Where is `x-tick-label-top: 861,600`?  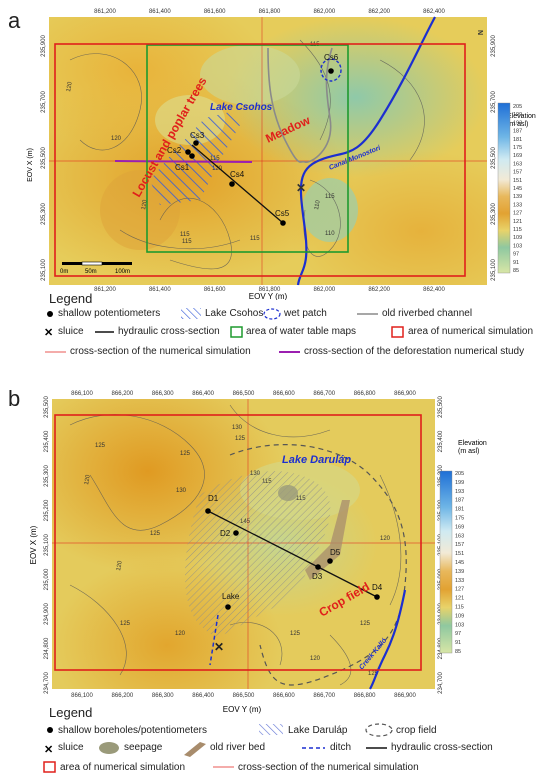
x-tick-label-top: 861,600 is located at coordinates (215, 12).